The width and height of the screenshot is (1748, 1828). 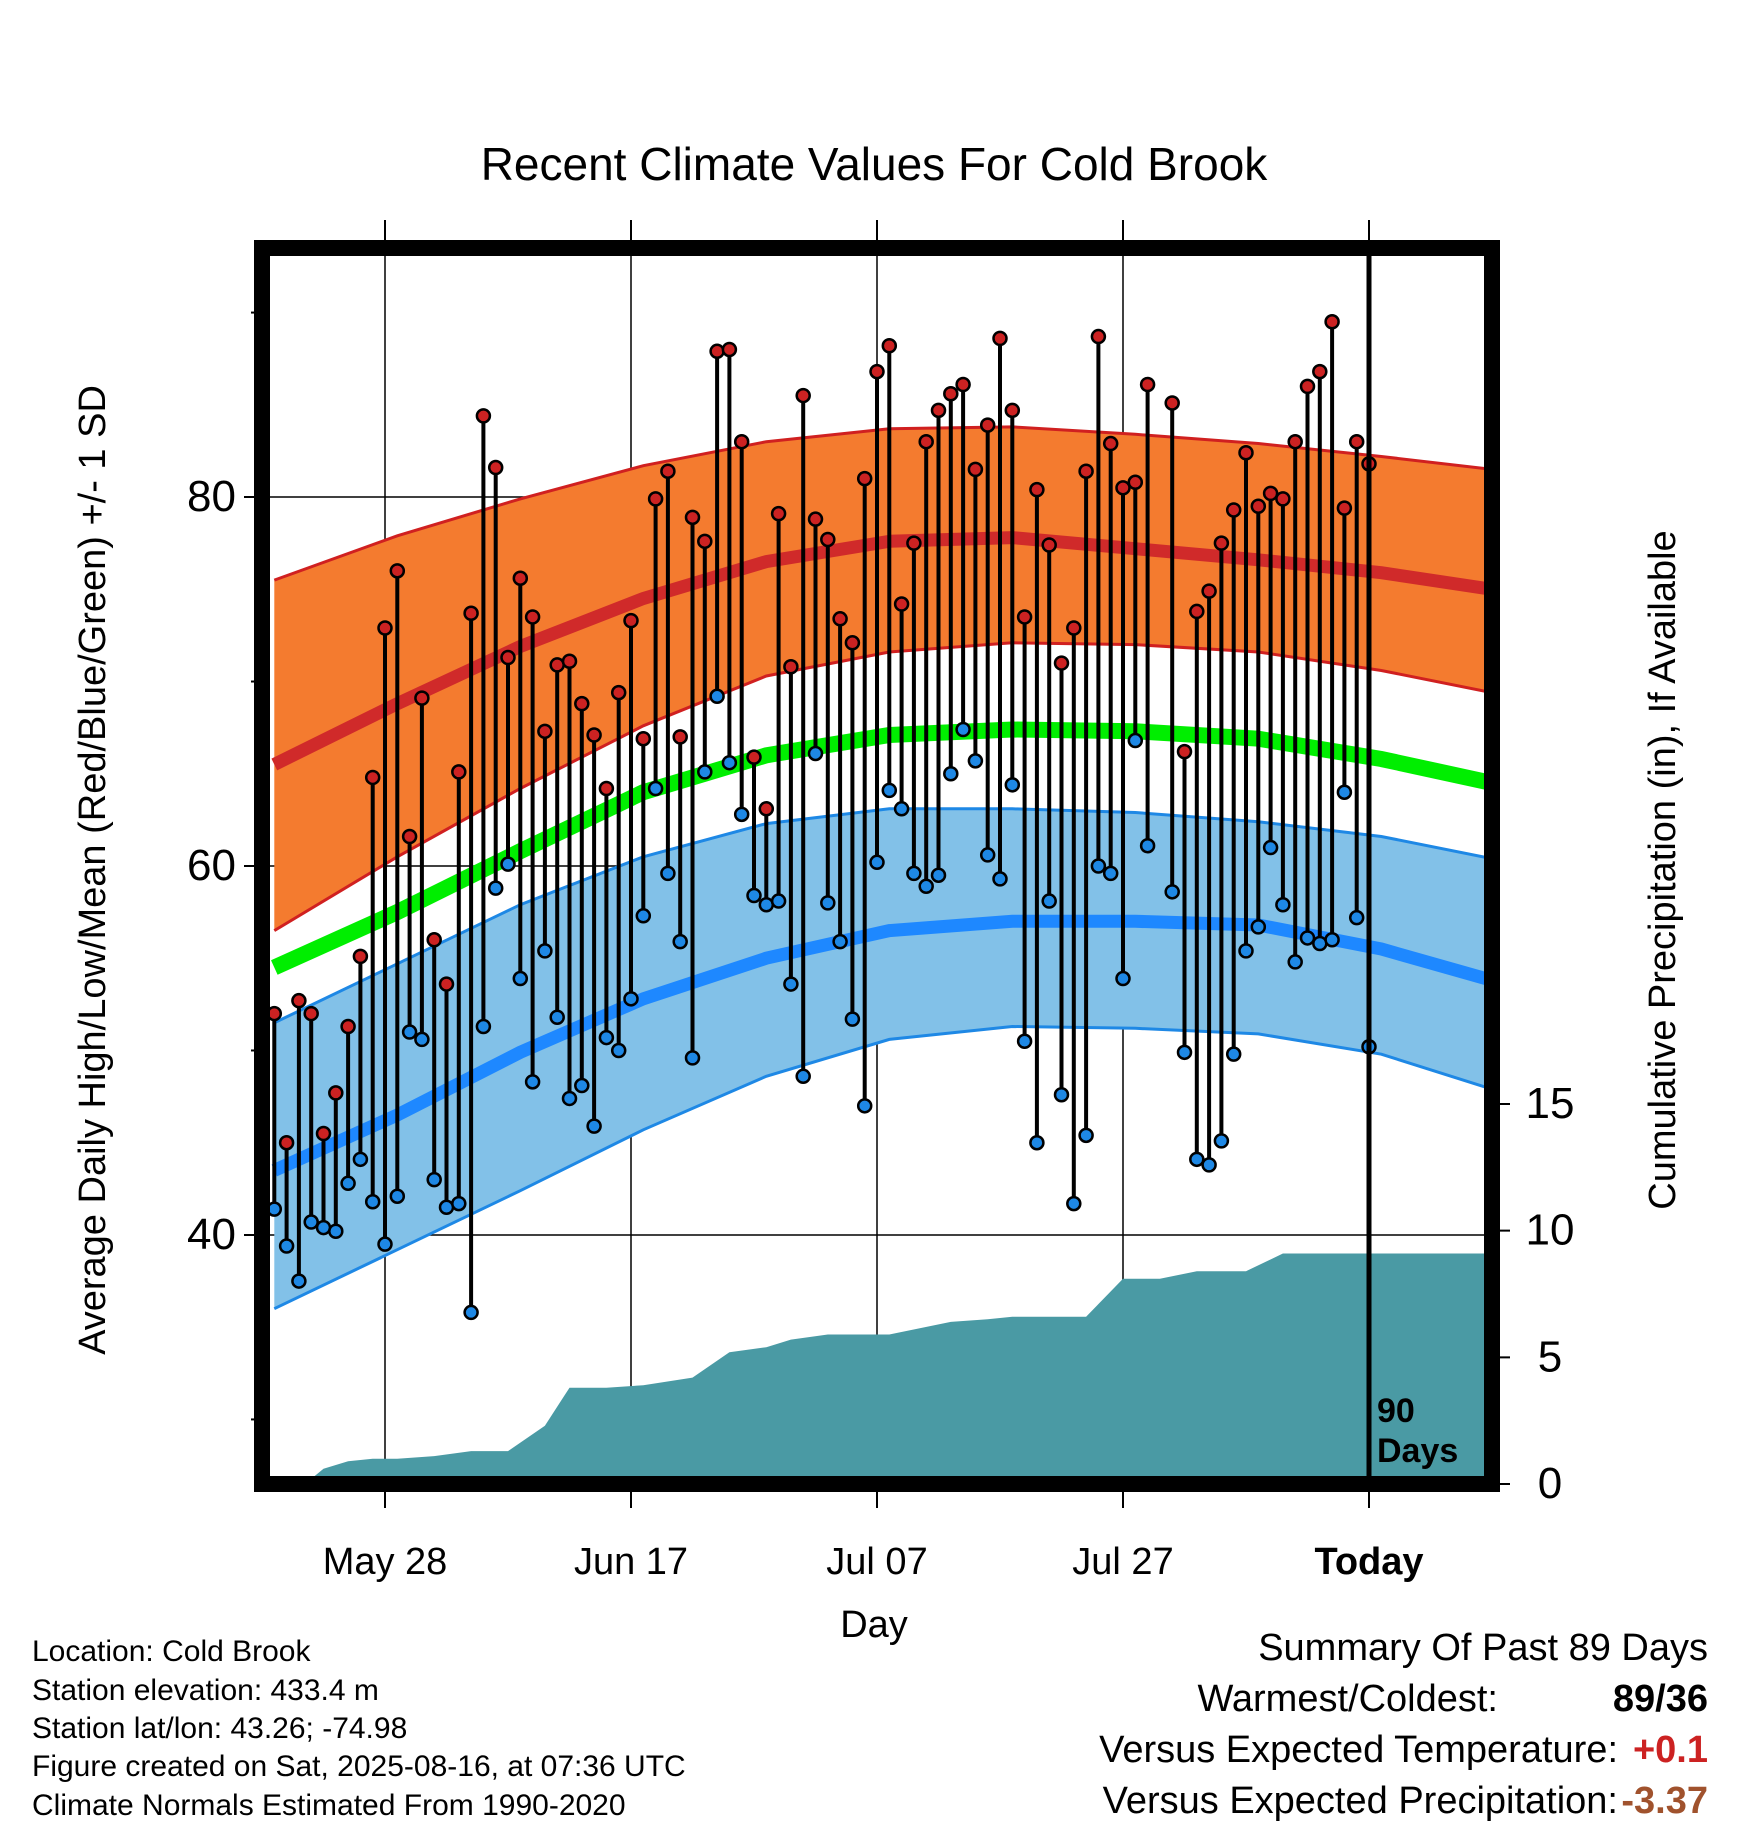 What do you see at coordinates (1550, 1230) in the screenshot?
I see `y-tick-label-right: 10` at bounding box center [1550, 1230].